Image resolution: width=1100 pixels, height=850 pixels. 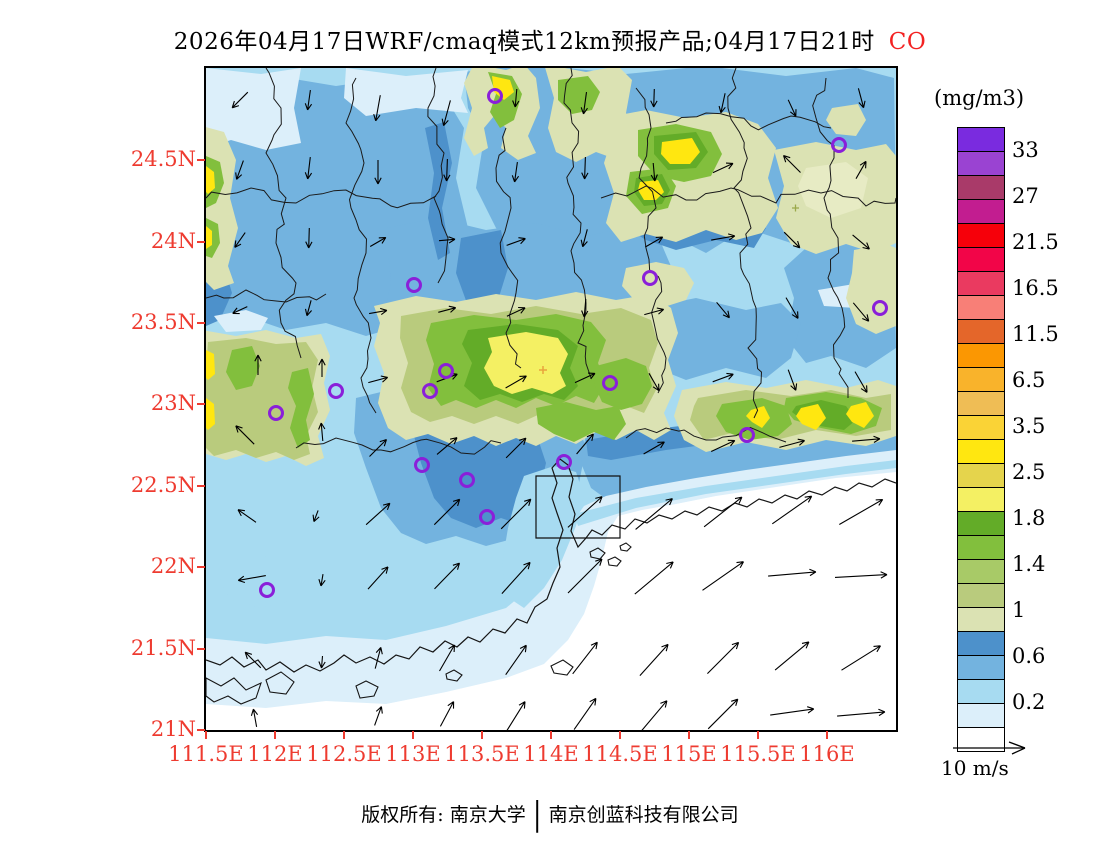 I want to click on yellow-core, so click(x=758, y=417).